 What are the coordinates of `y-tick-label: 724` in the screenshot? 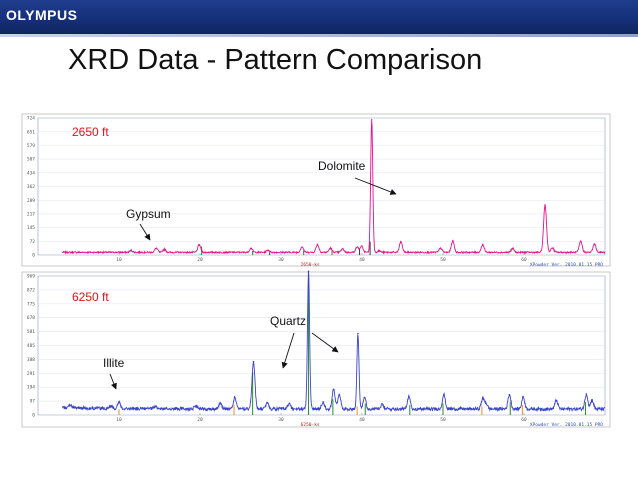 It's located at (31, 119).